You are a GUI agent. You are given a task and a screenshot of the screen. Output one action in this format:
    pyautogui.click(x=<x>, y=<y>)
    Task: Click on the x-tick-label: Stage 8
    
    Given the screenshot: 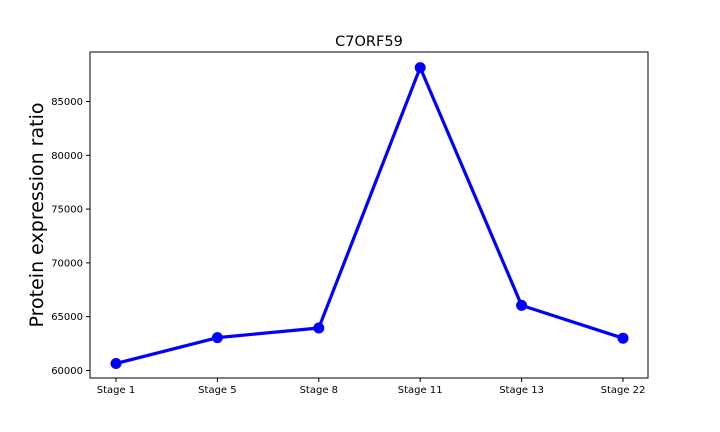 What is the action you would take?
    pyautogui.click(x=319, y=390)
    